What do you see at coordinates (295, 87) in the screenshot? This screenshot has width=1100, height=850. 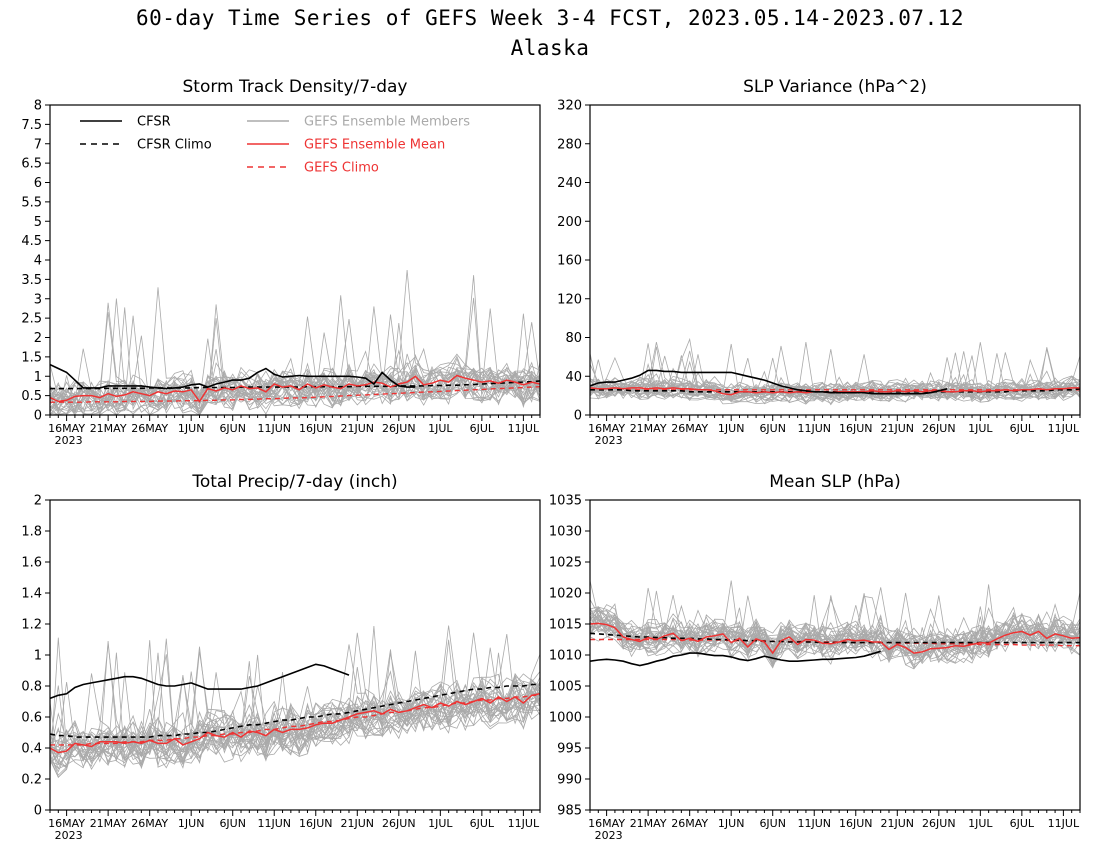 I see `panel-title: Storm Track Density/7-day` at bounding box center [295, 87].